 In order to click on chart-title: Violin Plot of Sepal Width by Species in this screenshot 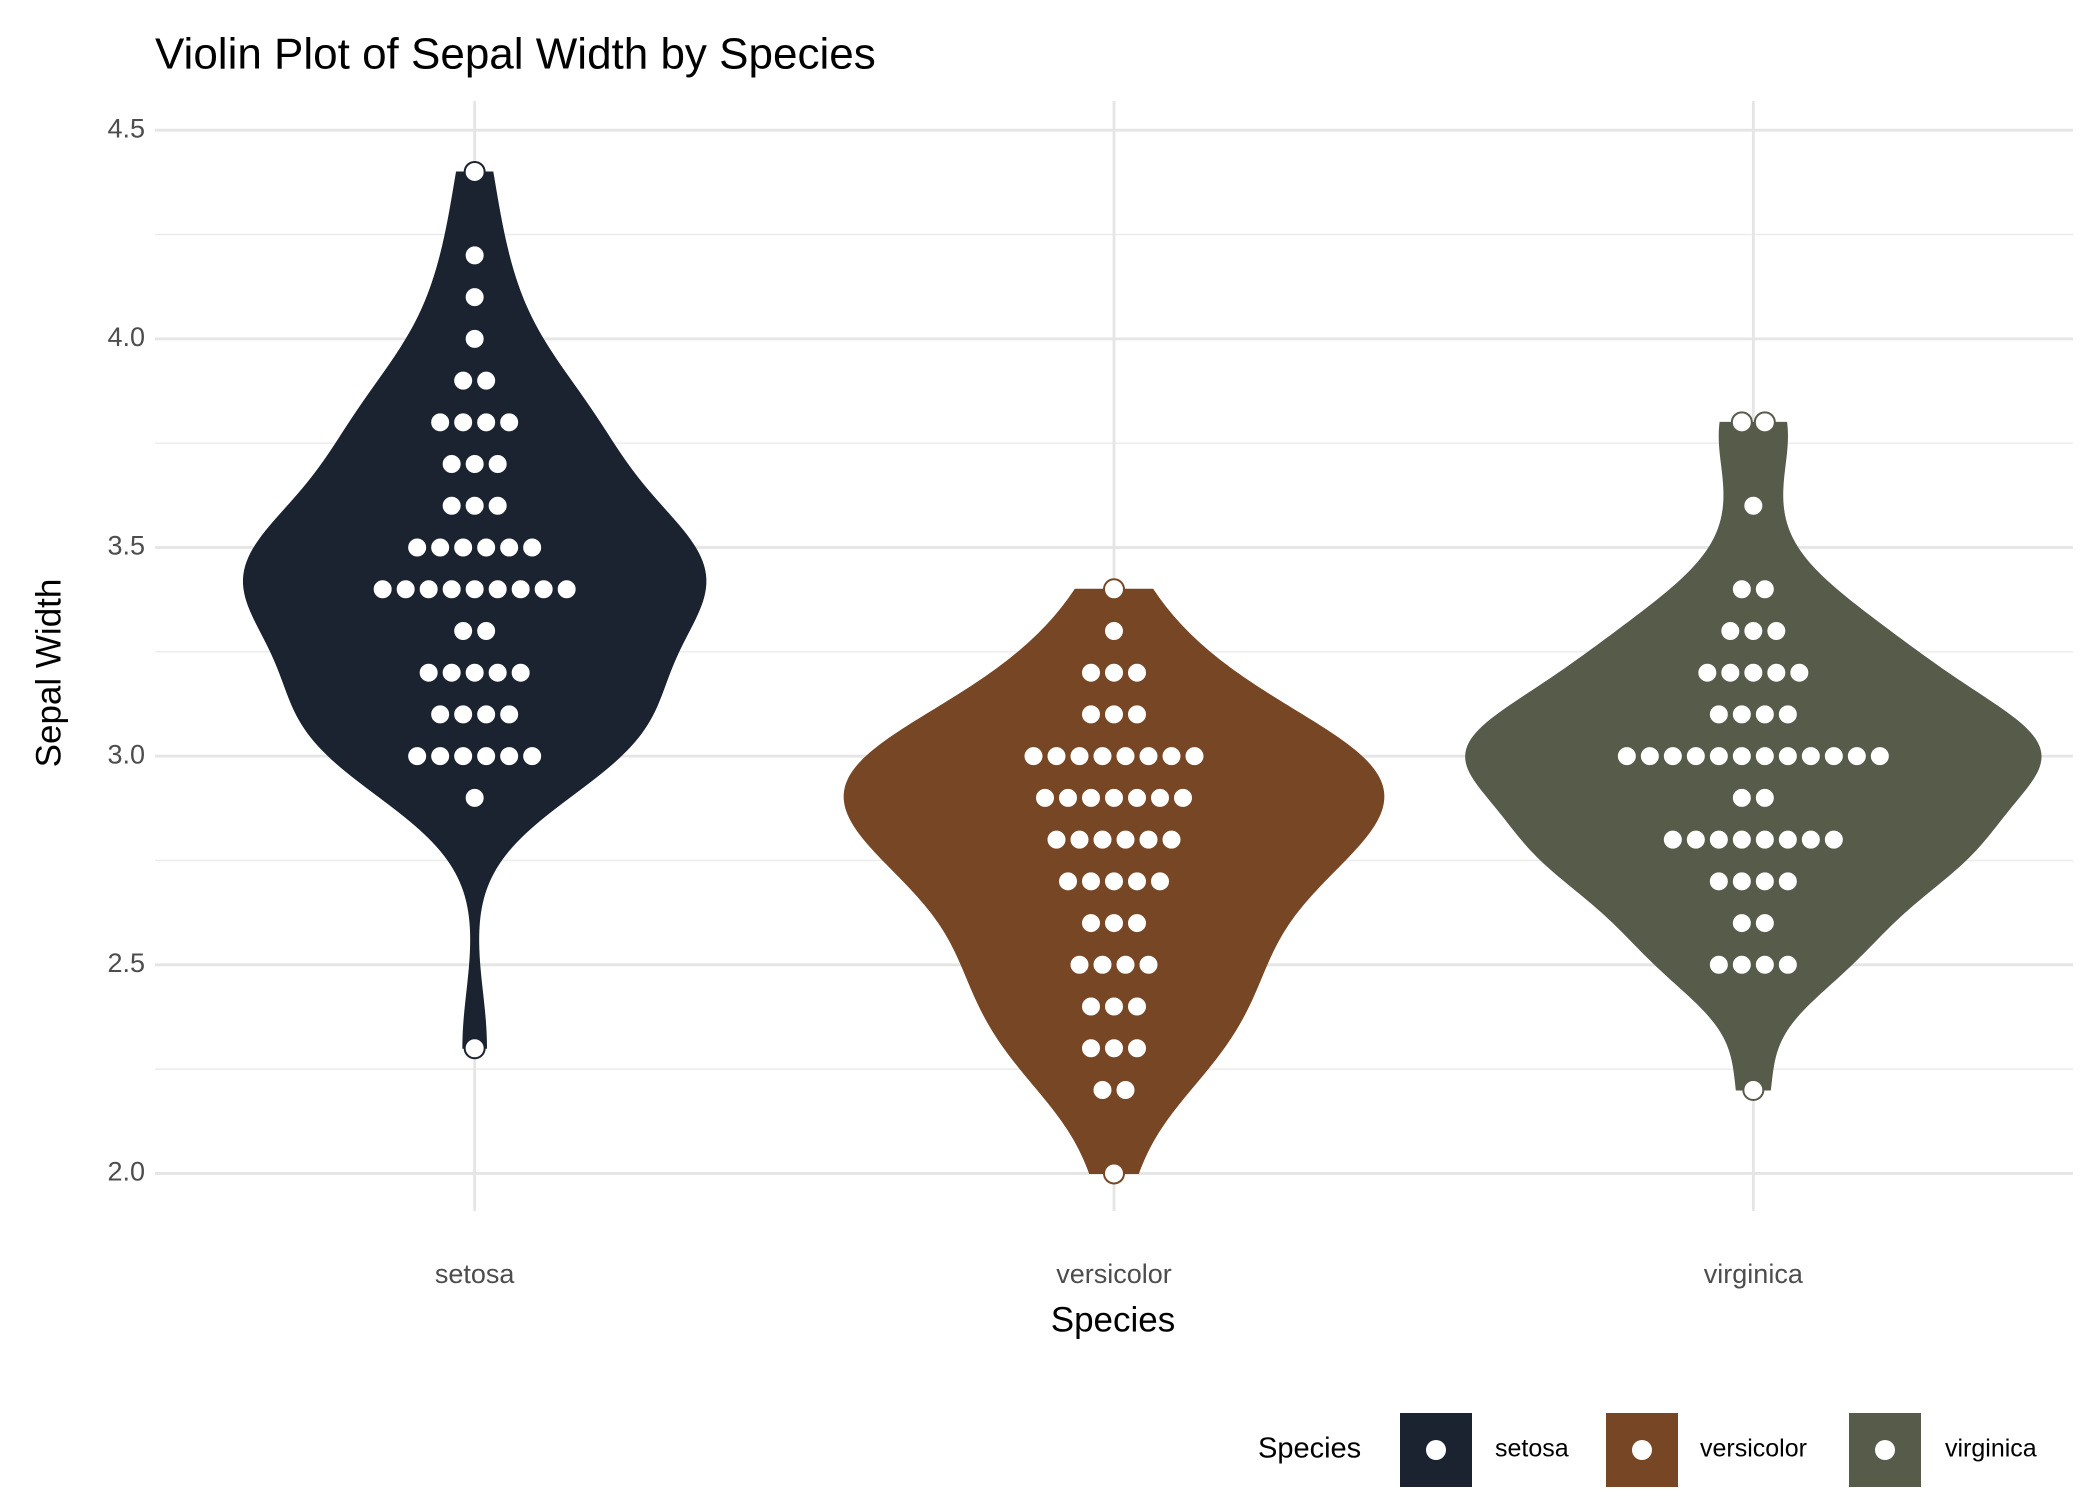, I will do `click(515, 54)`.